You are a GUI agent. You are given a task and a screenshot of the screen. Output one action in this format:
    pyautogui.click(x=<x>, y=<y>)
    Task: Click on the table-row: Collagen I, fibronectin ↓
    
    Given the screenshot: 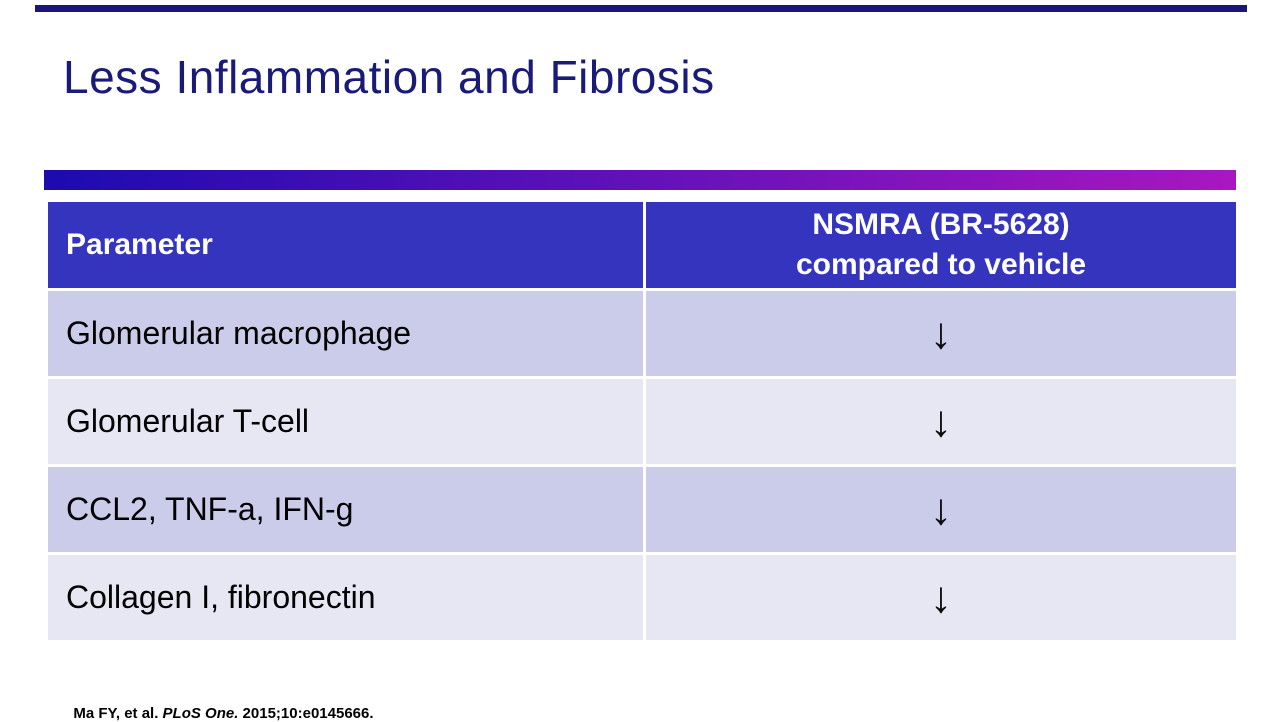 What is the action you would take?
    pyautogui.click(x=642, y=597)
    